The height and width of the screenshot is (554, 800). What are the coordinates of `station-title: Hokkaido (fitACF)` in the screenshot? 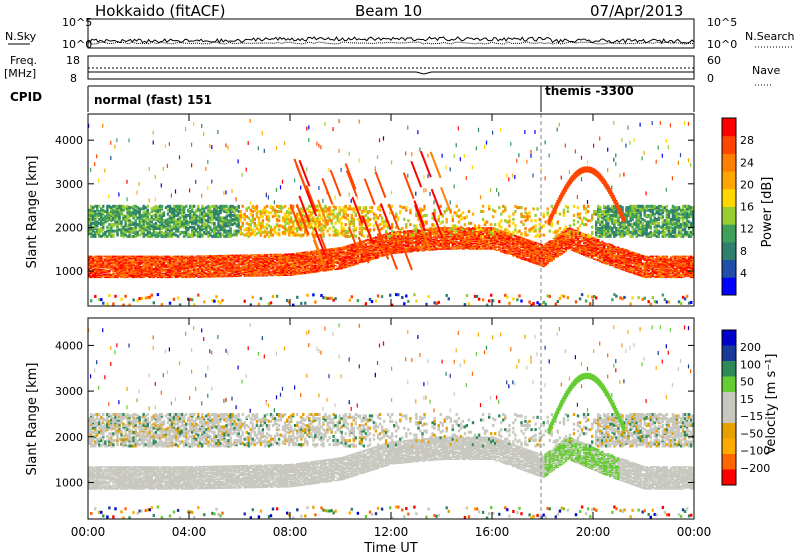 It's located at (160, 11).